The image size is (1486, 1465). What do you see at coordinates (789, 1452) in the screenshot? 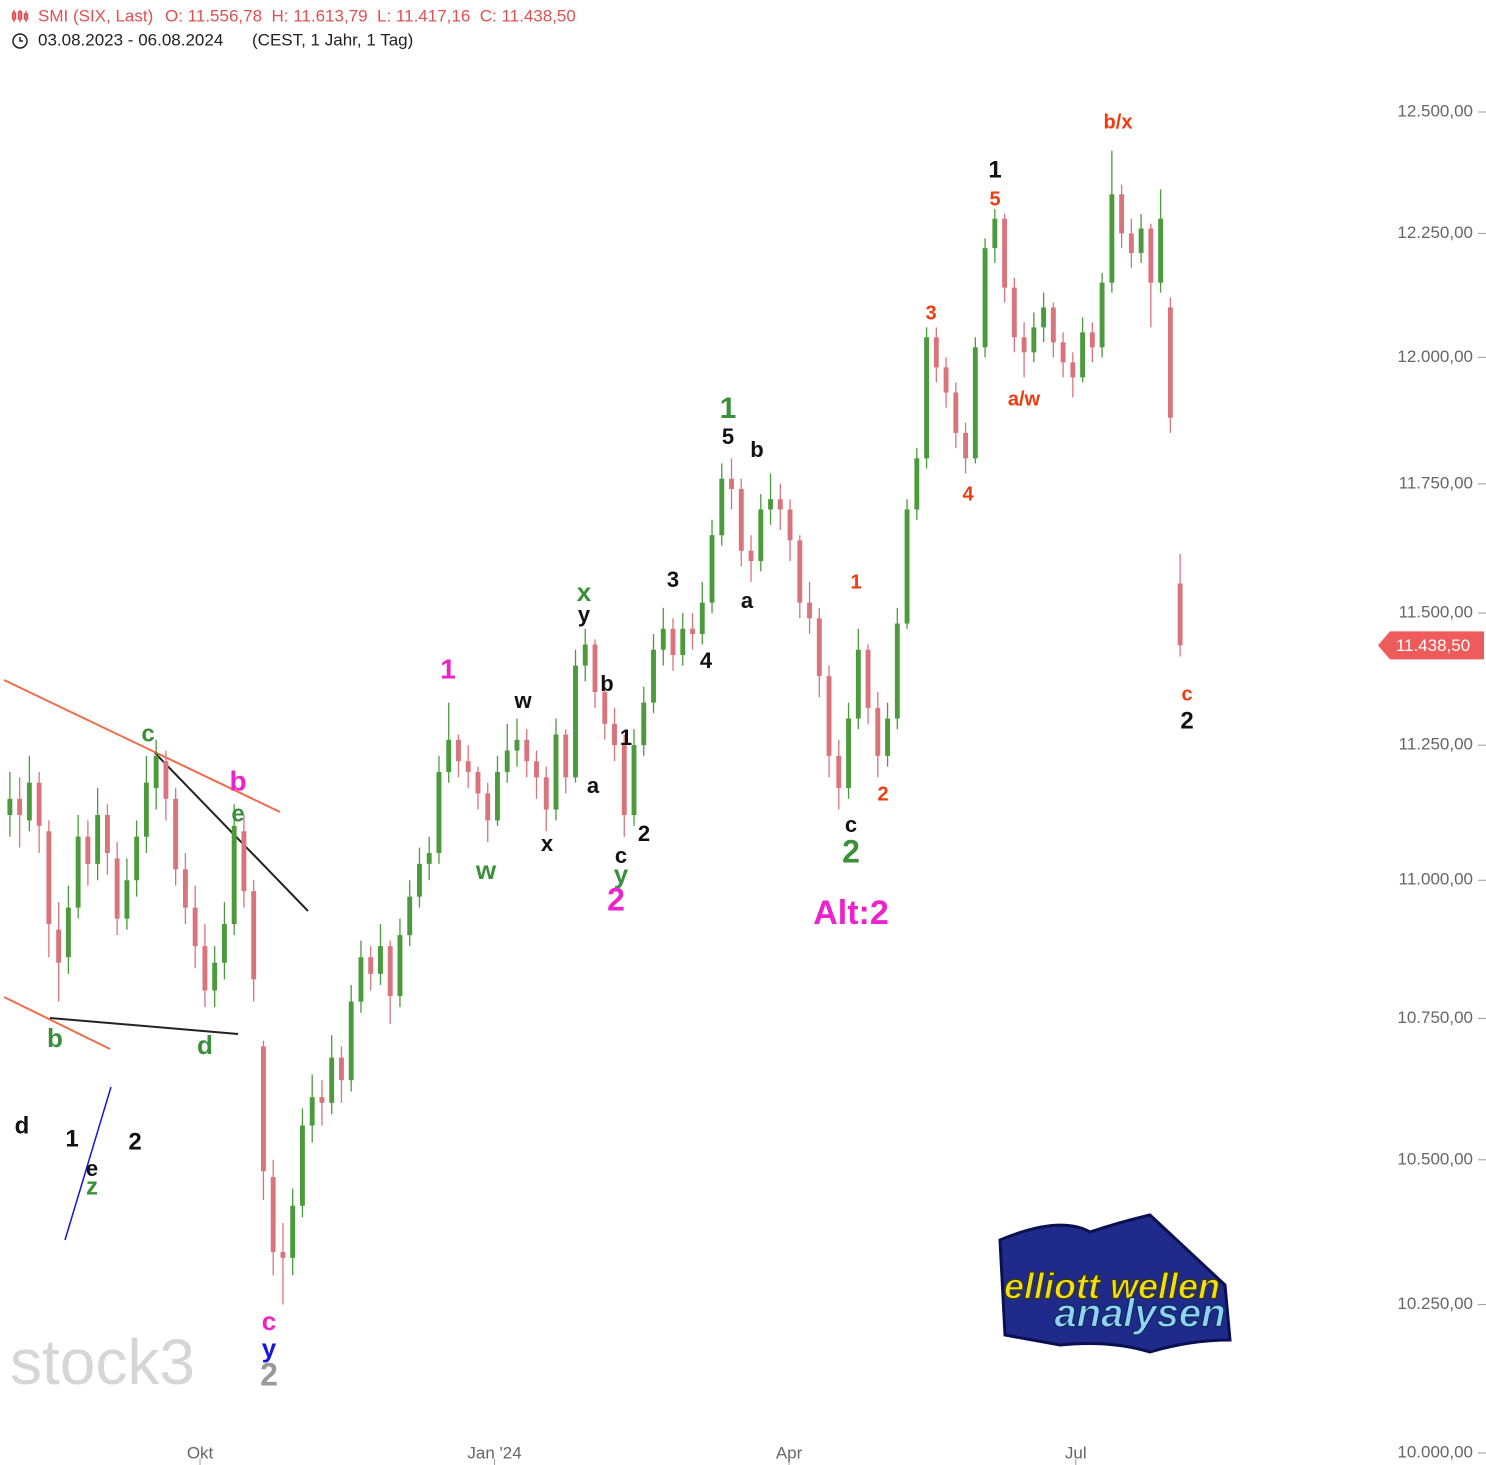
I see `x-tick-label: Apr` at bounding box center [789, 1452].